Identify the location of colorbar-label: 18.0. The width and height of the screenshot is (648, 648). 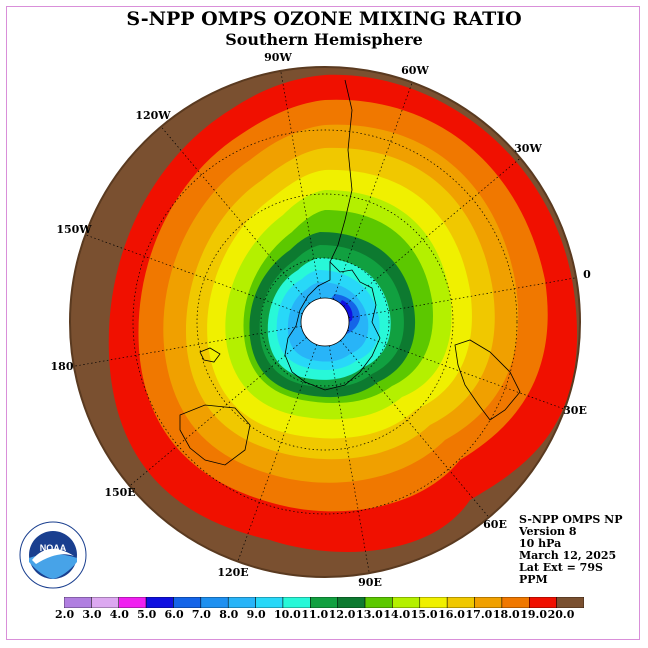
(506, 614).